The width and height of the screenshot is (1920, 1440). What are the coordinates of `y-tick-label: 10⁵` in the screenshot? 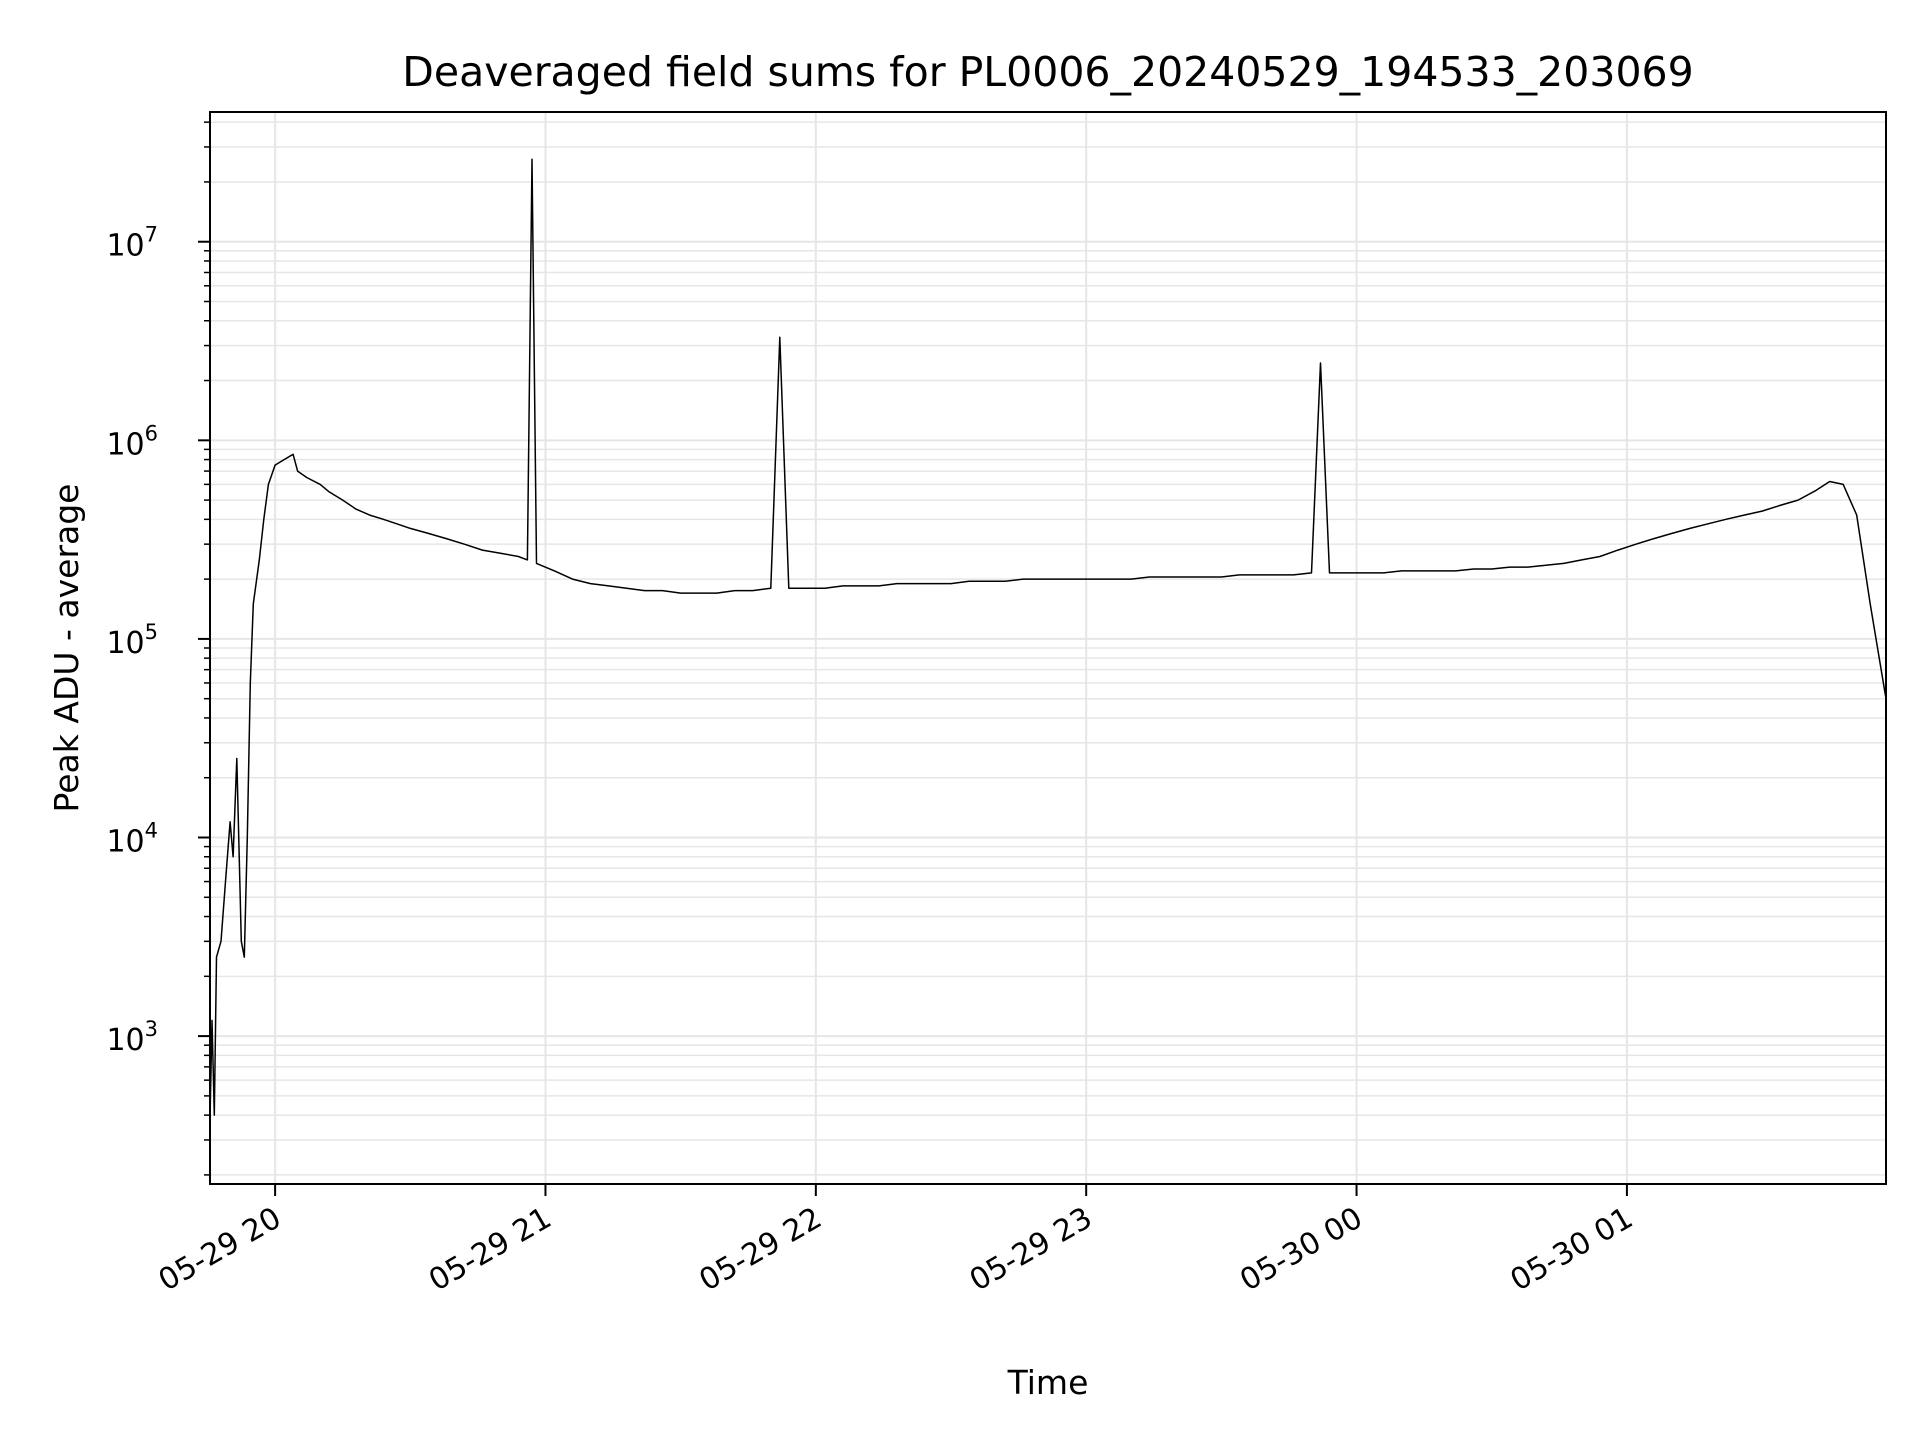 It's located at (132, 640).